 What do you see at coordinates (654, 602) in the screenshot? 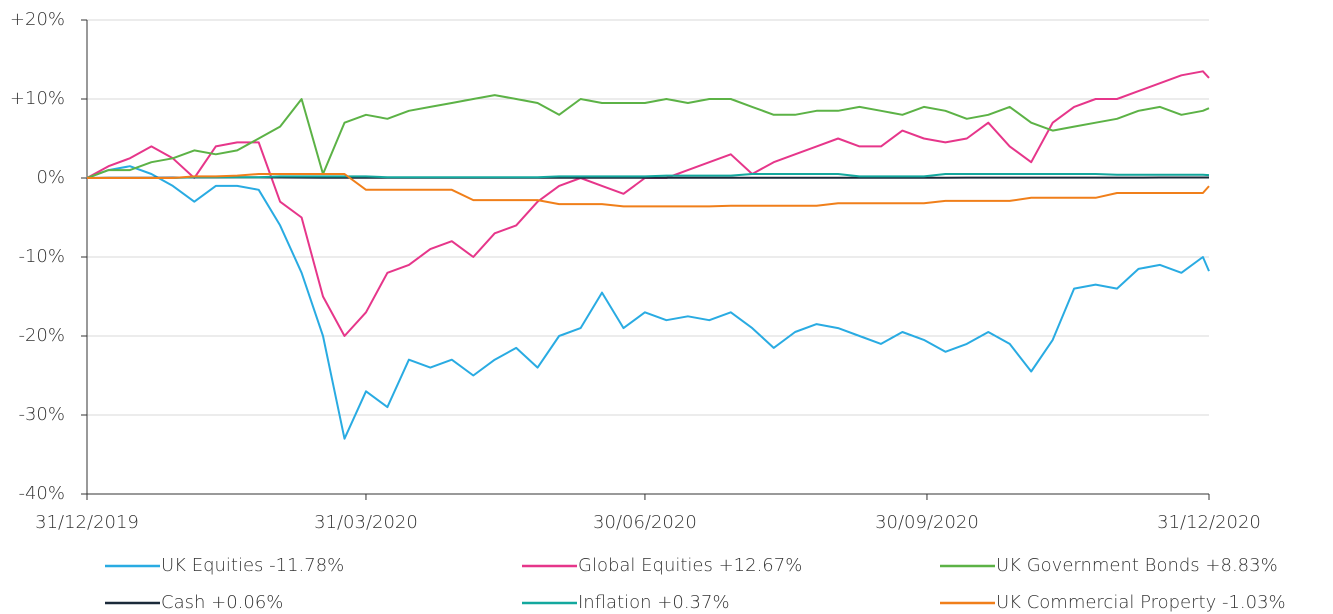
I see `legend-label: Inflation +0.37%` at bounding box center [654, 602].